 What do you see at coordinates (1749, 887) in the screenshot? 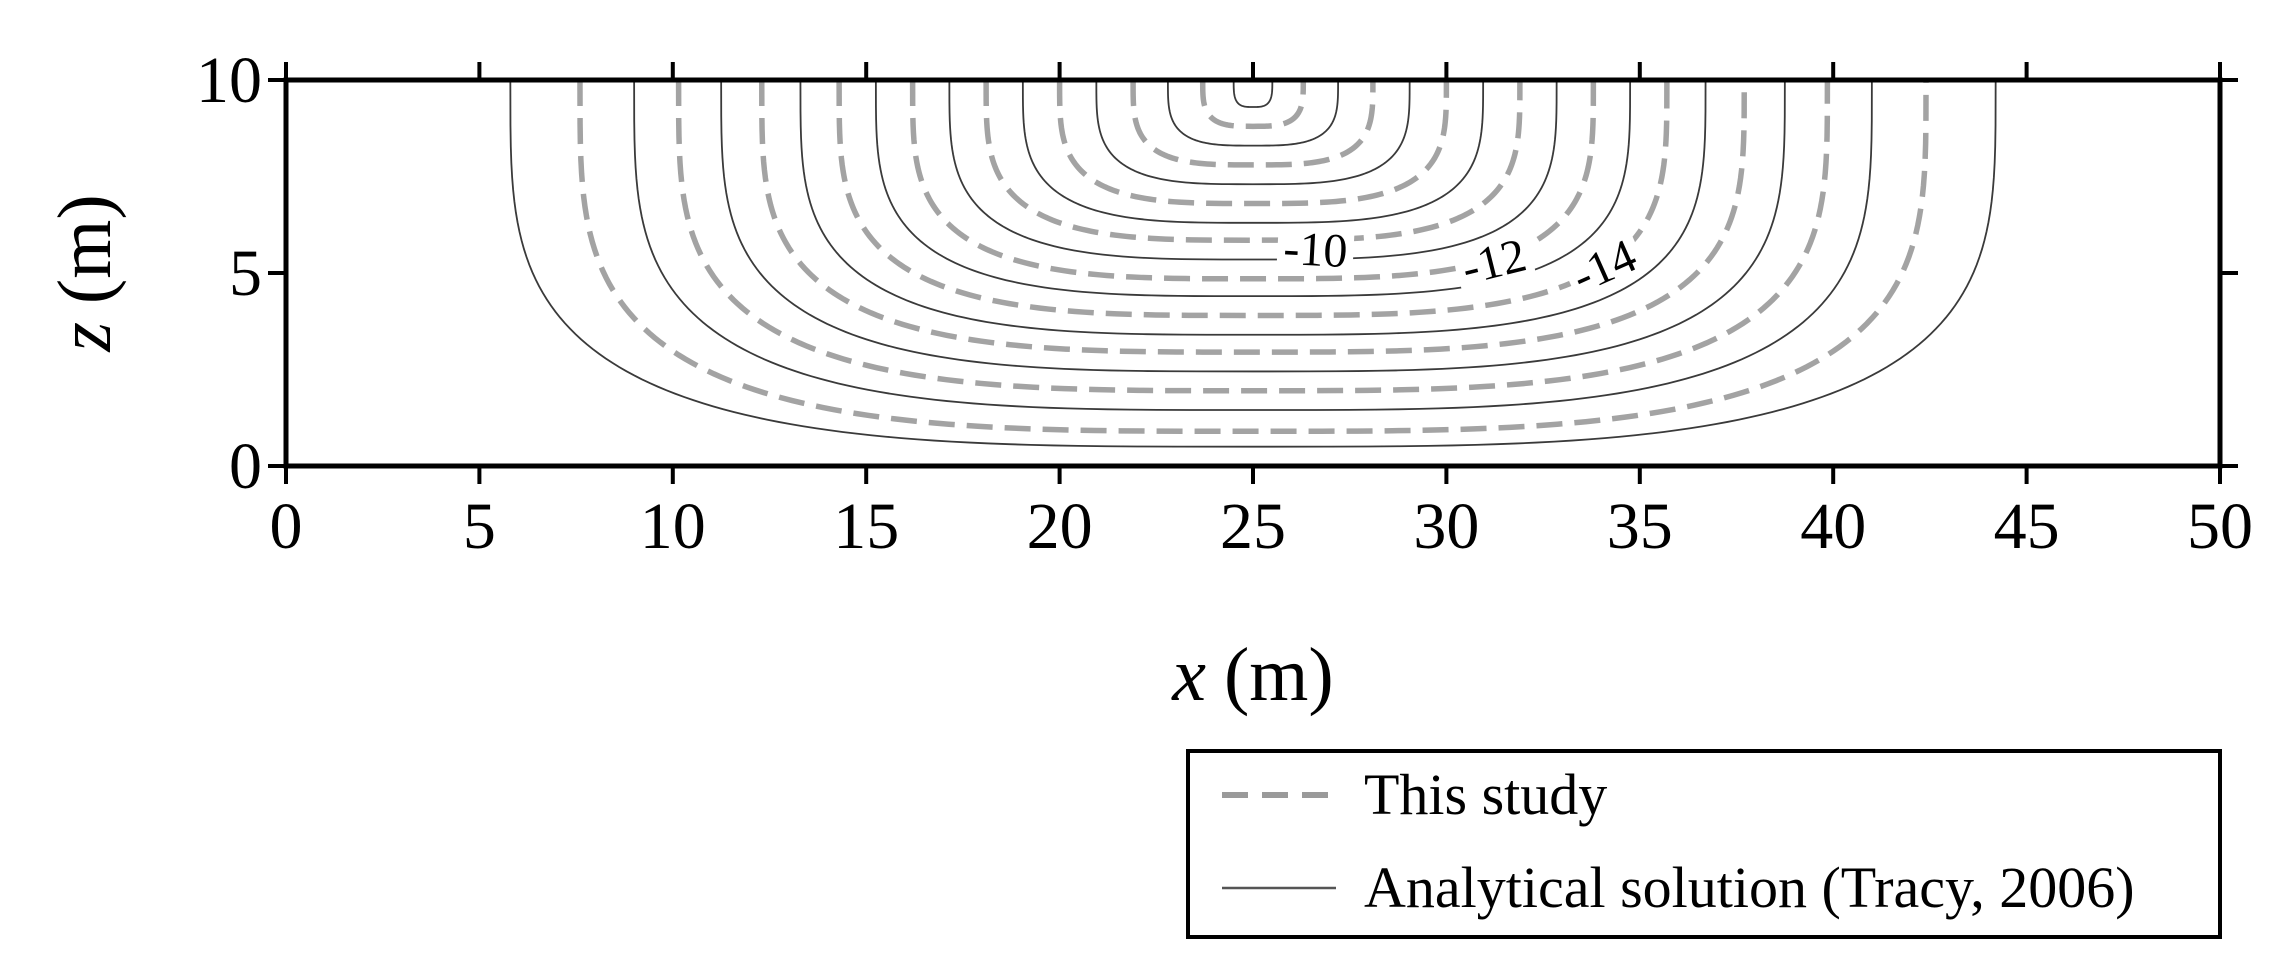
I see `legend-label-analytical: Analytical solution (Tracy, 2006)` at bounding box center [1749, 887].